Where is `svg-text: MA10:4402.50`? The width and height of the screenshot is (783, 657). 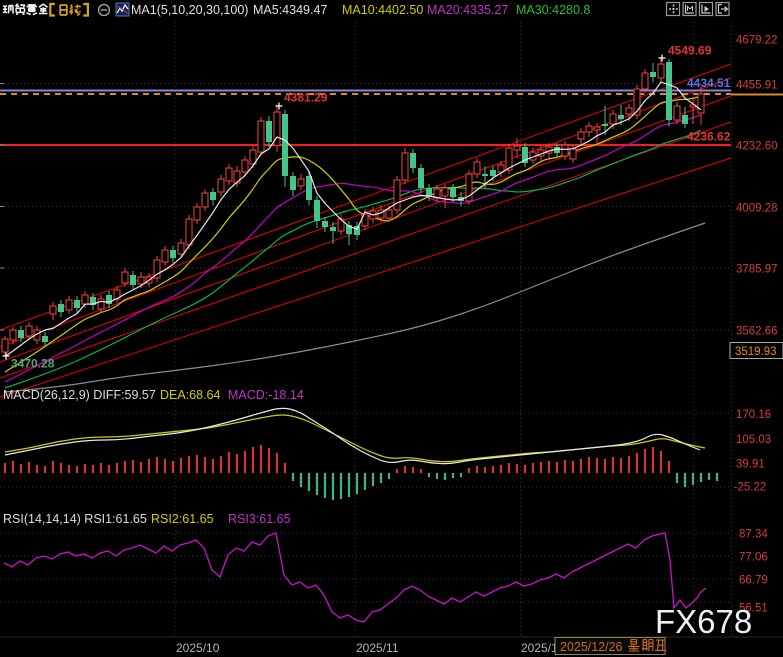 svg-text: MA10:4402.50 is located at coordinates (382, 10).